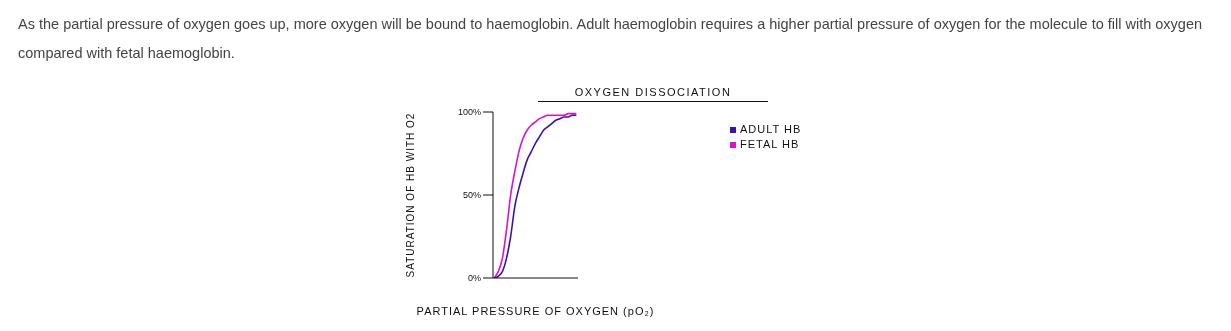  I want to click on y-tick-label: 50%, so click(471, 195).